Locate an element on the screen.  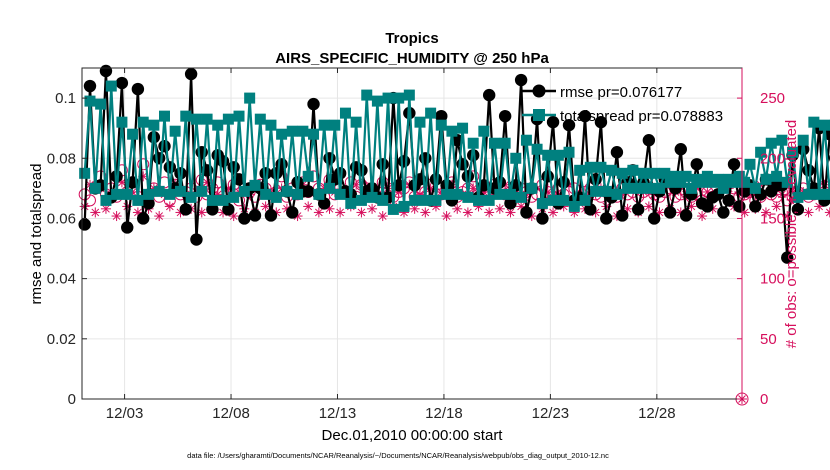
legend-rmse-marker is located at coordinates (539, 91).